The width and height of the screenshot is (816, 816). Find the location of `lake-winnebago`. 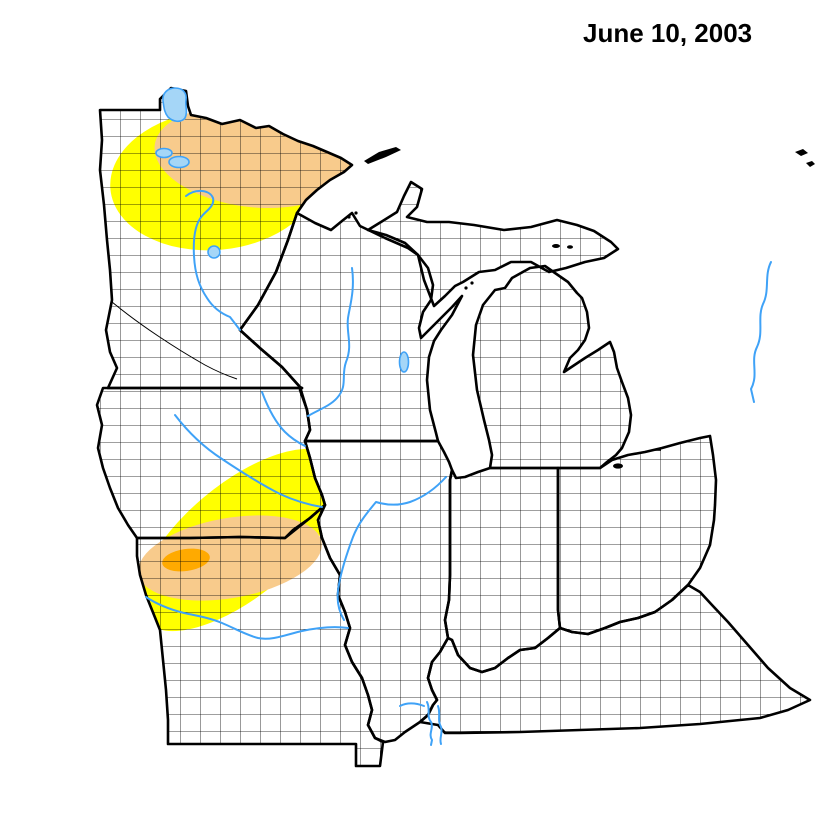

lake-winnebago is located at coordinates (404, 362).